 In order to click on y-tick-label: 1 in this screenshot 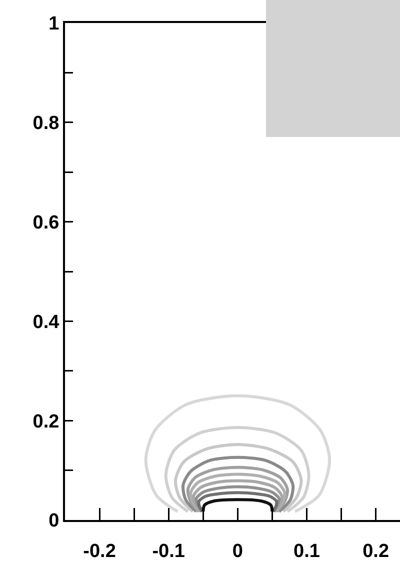, I will do `click(54, 24)`.